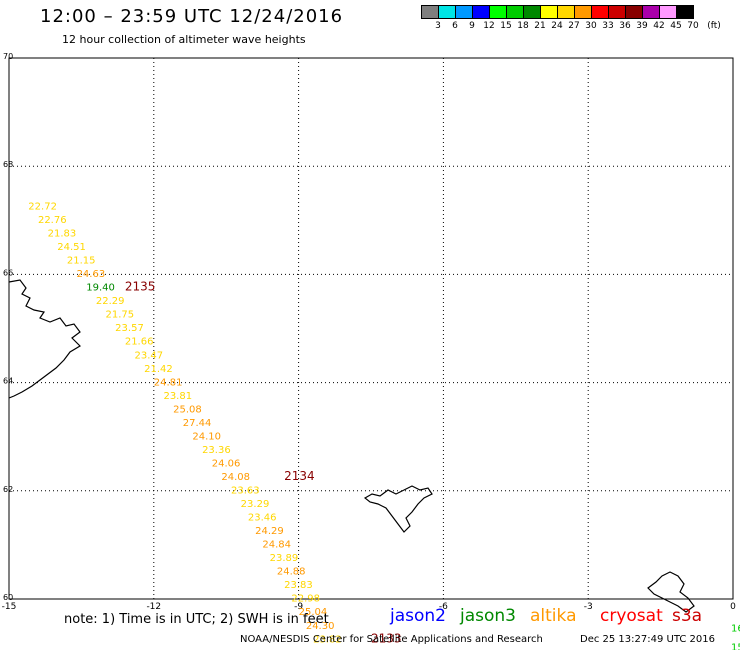  What do you see at coordinates (226, 463) in the screenshot?
I see `wave-height-value: 24.06` at bounding box center [226, 463].